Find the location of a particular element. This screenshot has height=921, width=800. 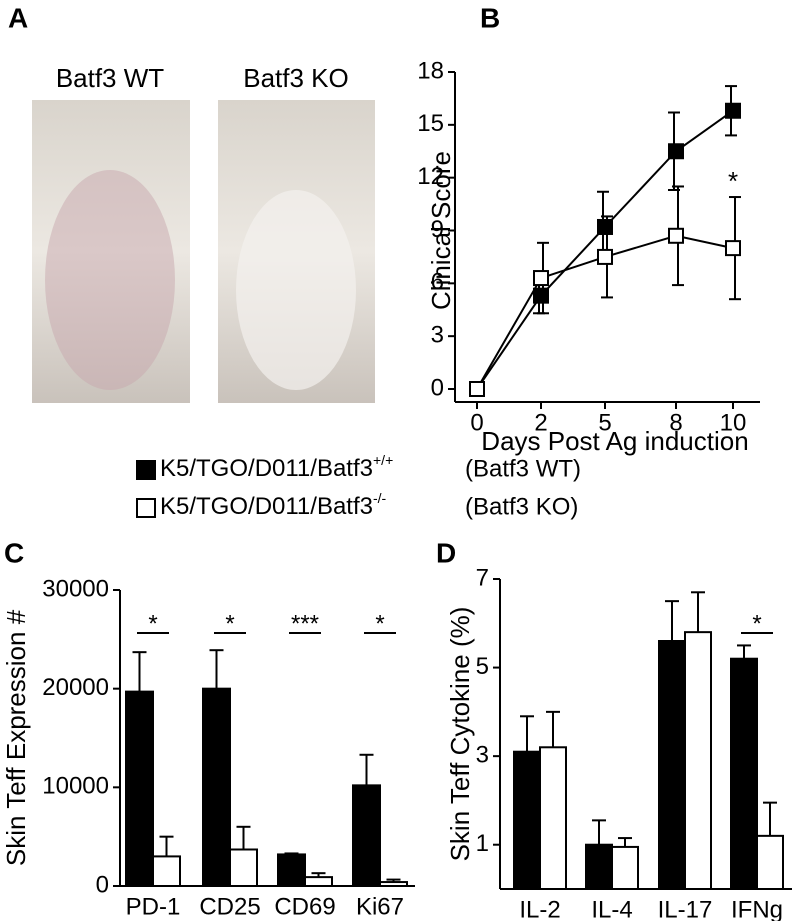

y-tick-label: 20000 is located at coordinates (75, 687).